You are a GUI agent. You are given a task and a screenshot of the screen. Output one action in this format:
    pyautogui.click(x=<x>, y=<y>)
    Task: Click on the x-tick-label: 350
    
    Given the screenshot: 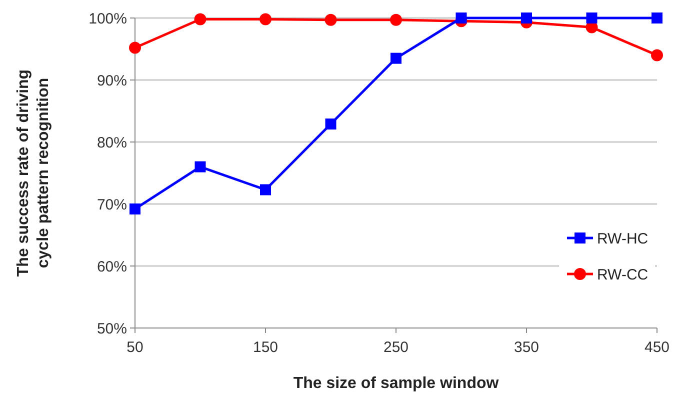 What is the action you would take?
    pyautogui.click(x=527, y=347)
    